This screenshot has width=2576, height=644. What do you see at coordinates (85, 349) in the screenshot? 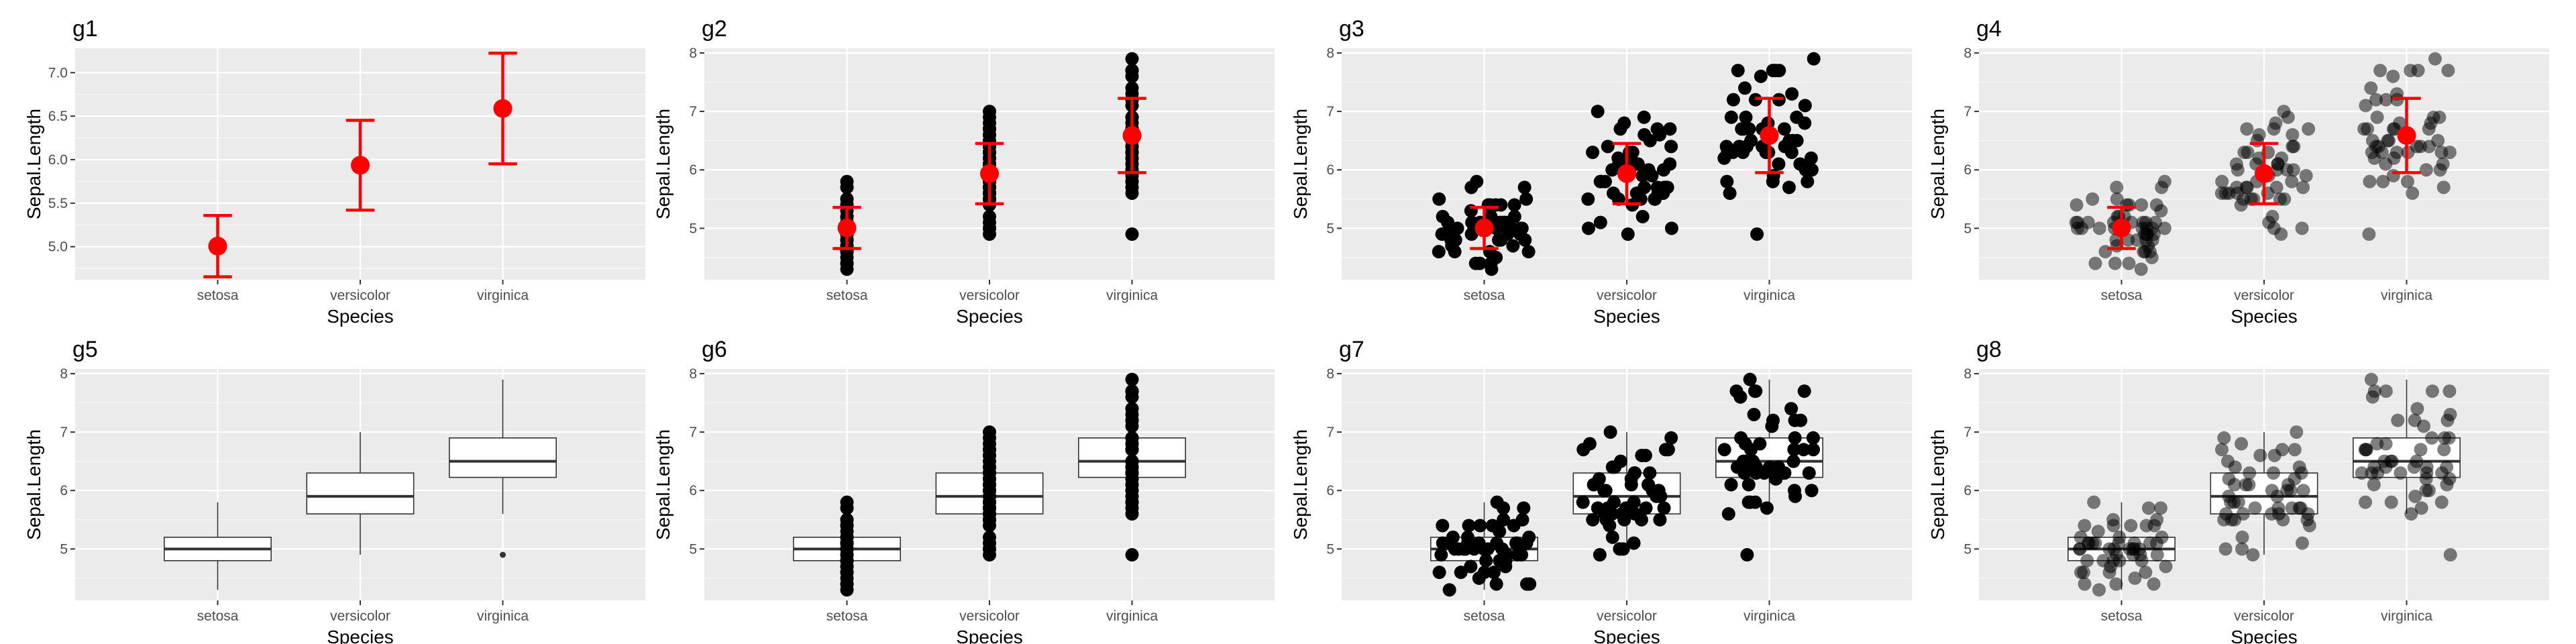
I see `panel-title: g5` at bounding box center [85, 349].